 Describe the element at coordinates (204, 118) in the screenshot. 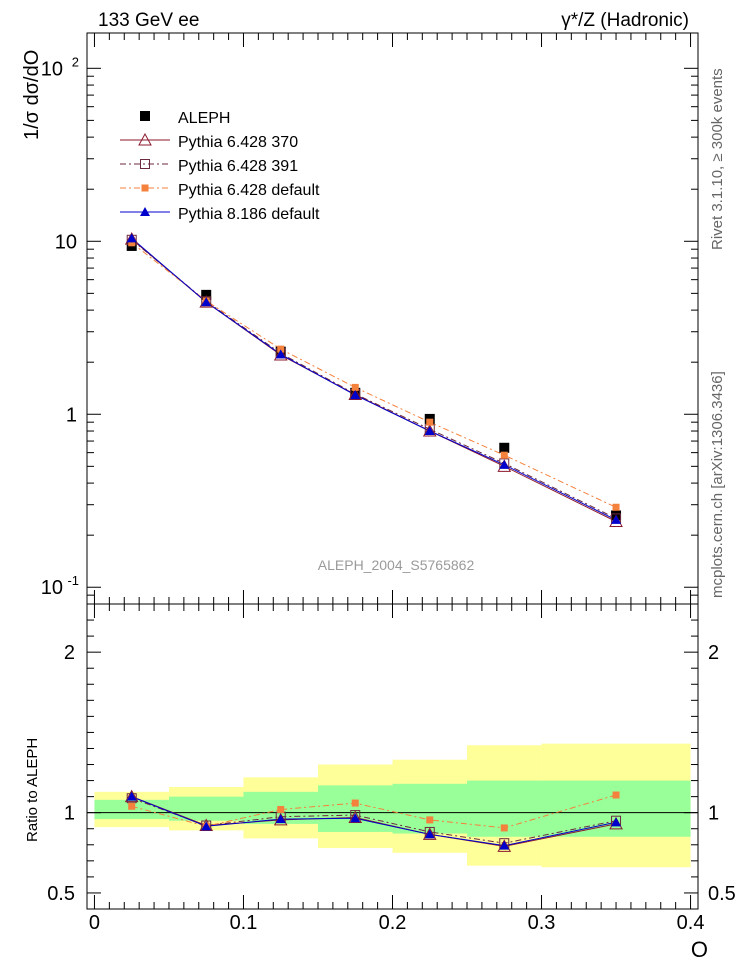

I see `legend-label-aleph: ALEPH` at that location.